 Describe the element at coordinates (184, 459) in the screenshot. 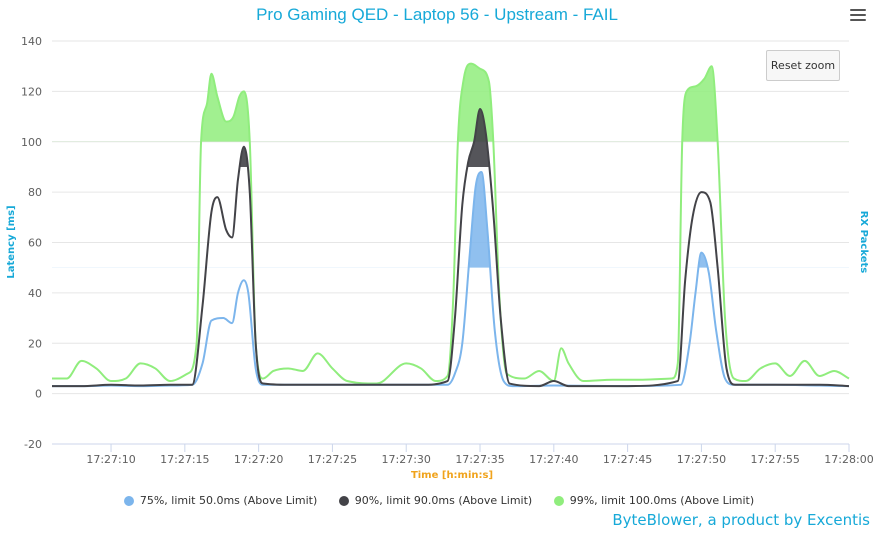

I see `x-tick-label: 17:27:15` at that location.